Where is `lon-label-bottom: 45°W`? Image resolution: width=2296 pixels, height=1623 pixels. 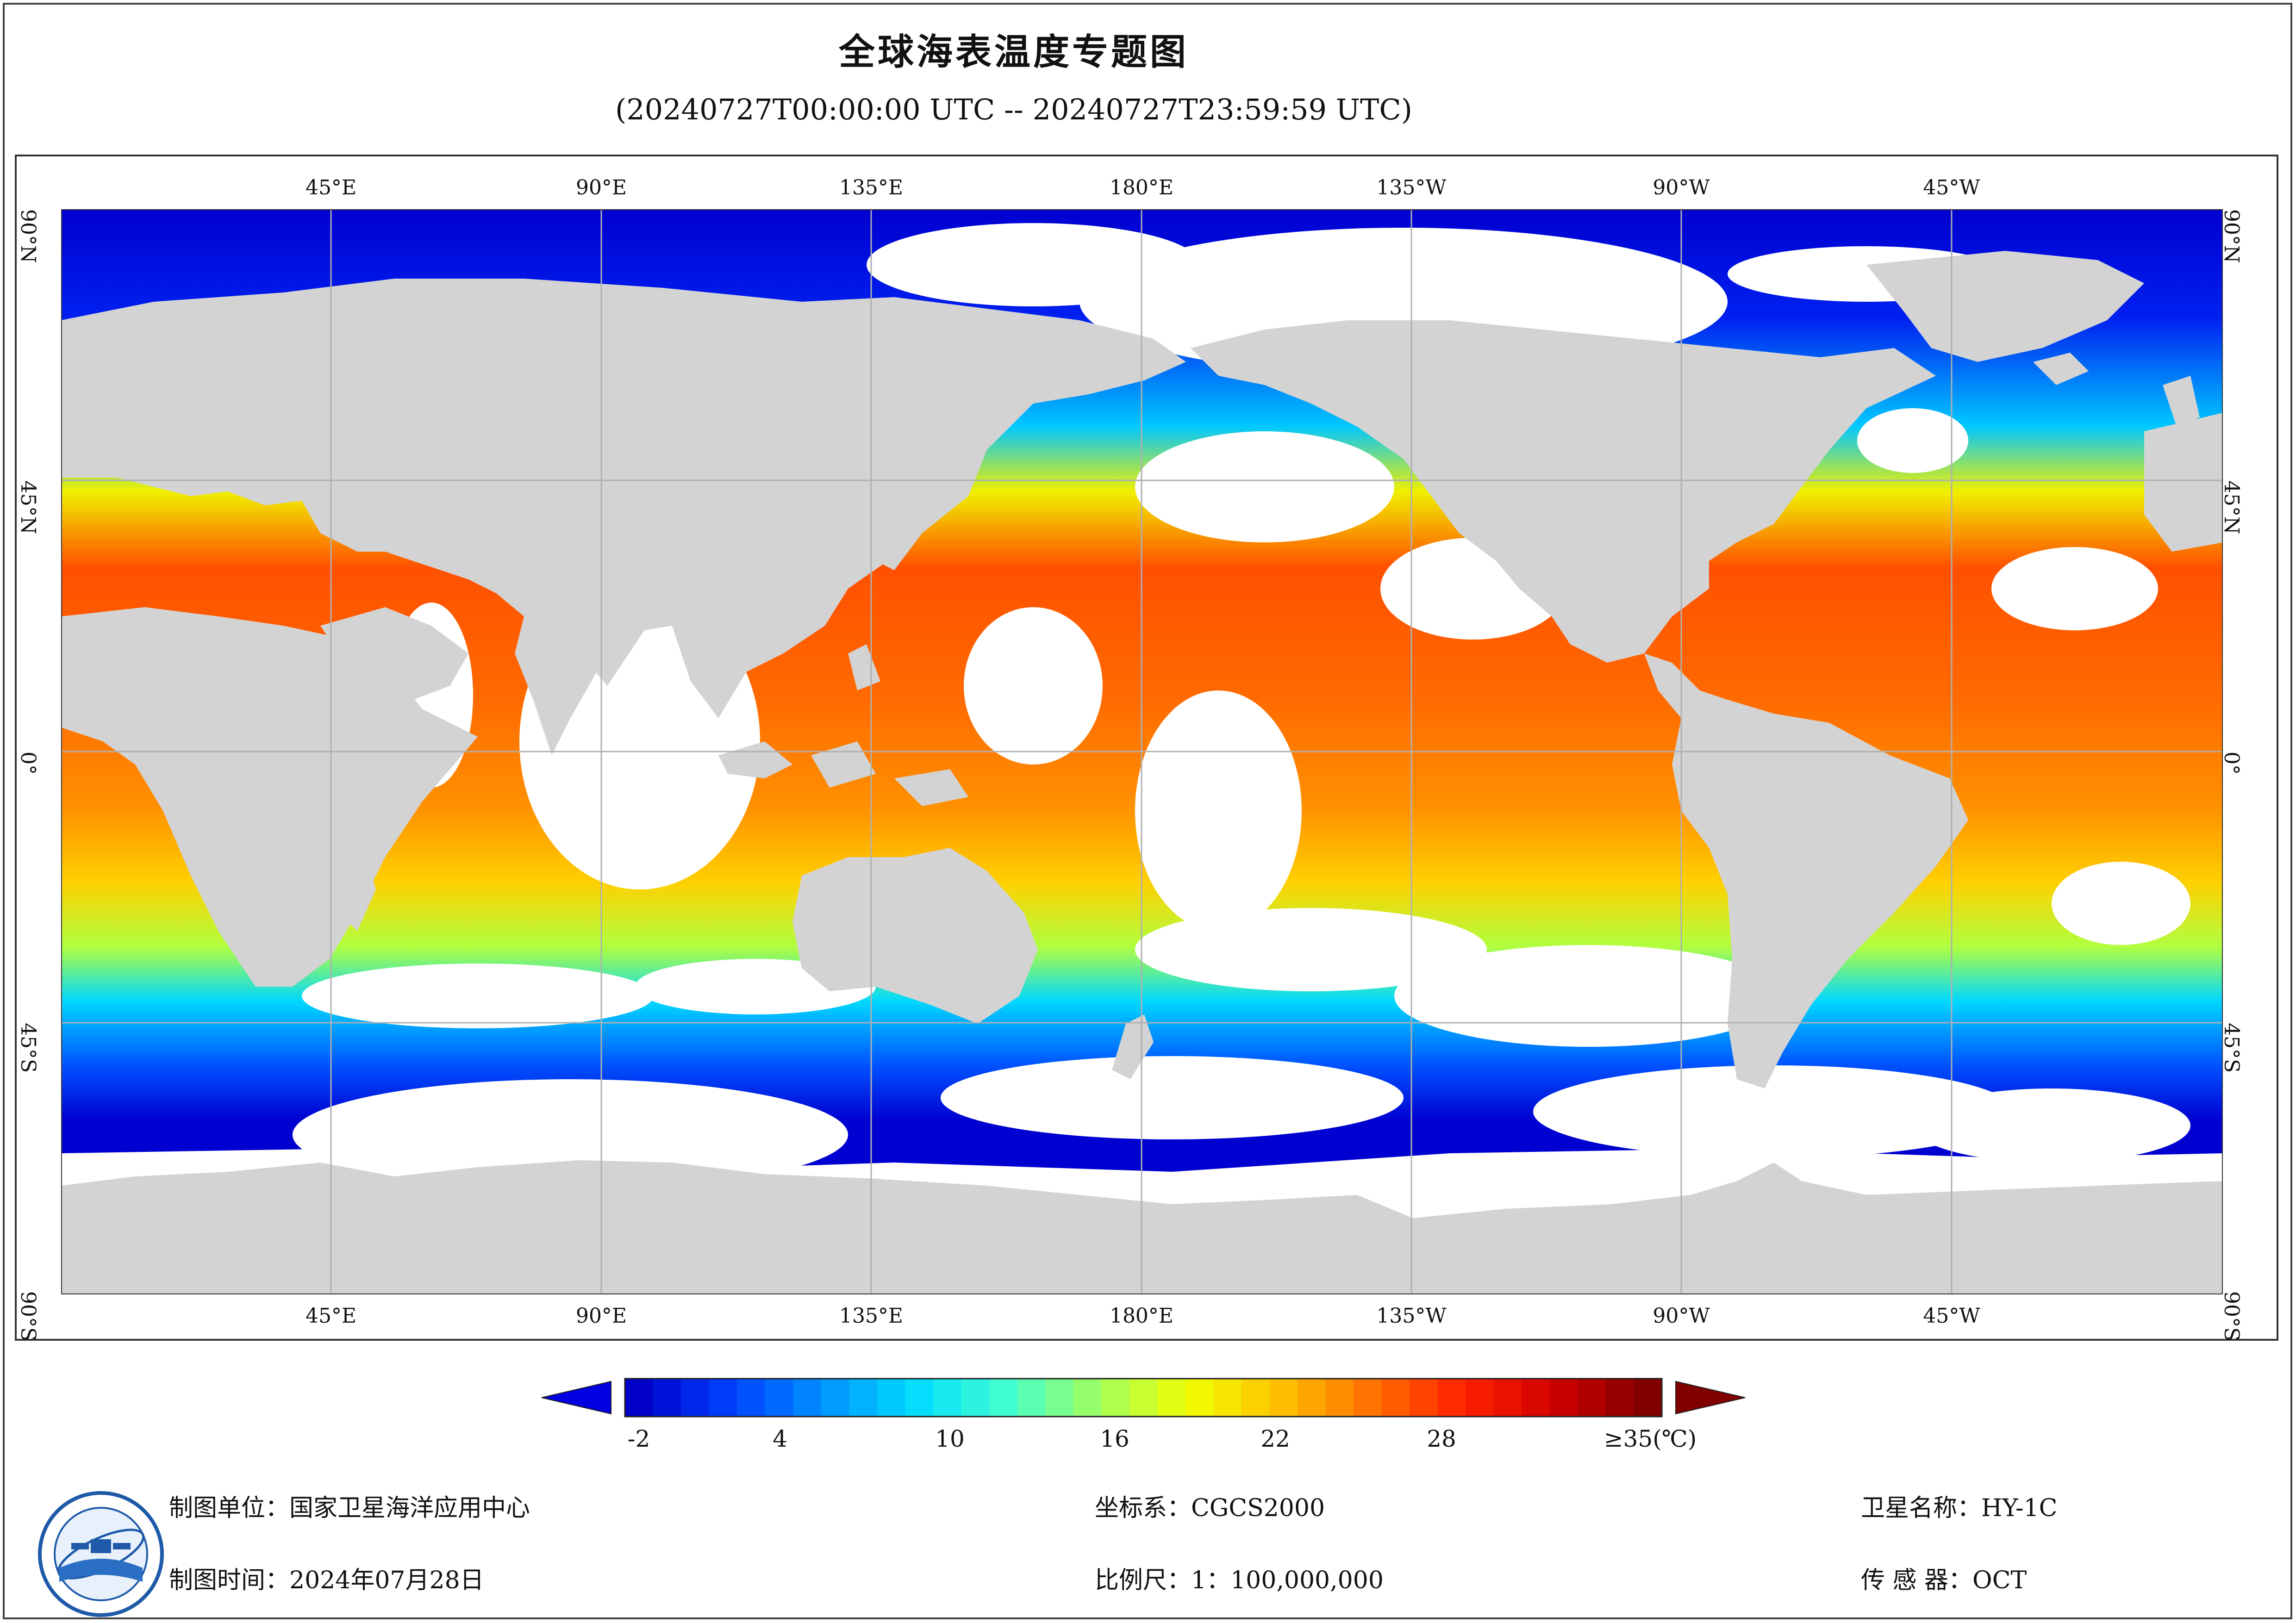
lon-label-bottom: 45°W is located at coordinates (1951, 1316).